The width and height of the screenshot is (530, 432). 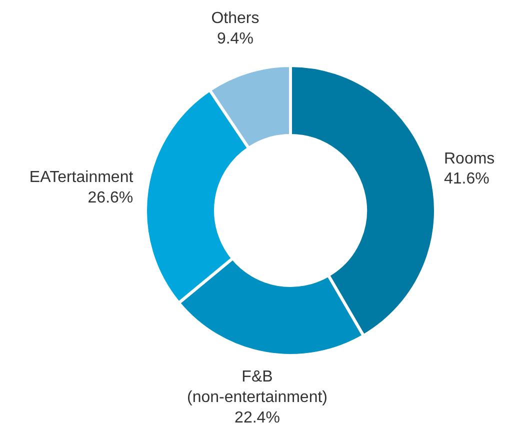 What do you see at coordinates (111, 197) in the screenshot?
I see `data-label: 26.6%` at bounding box center [111, 197].